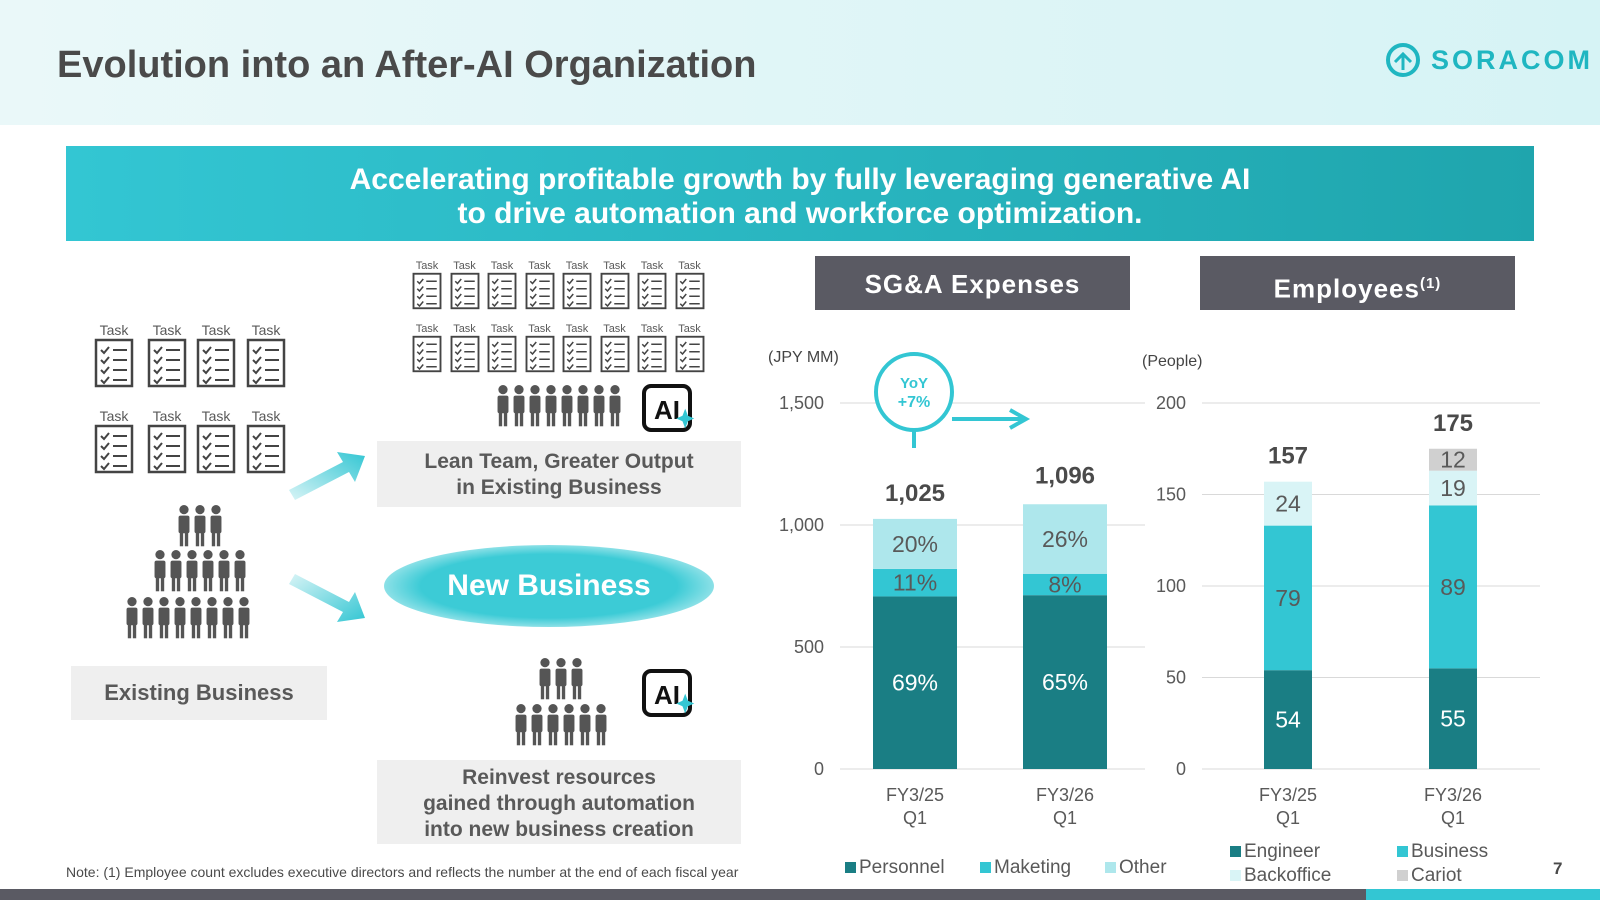 This screenshot has height=900, width=1600. I want to click on arrow-to-lean-team, so click(327, 476).